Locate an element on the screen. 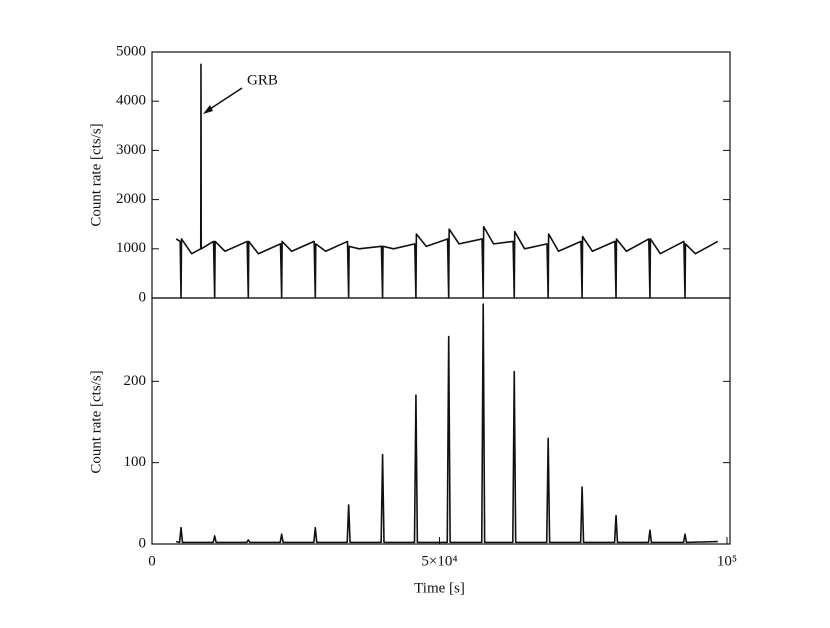  y-tick-label: 200 is located at coordinates (135, 381).